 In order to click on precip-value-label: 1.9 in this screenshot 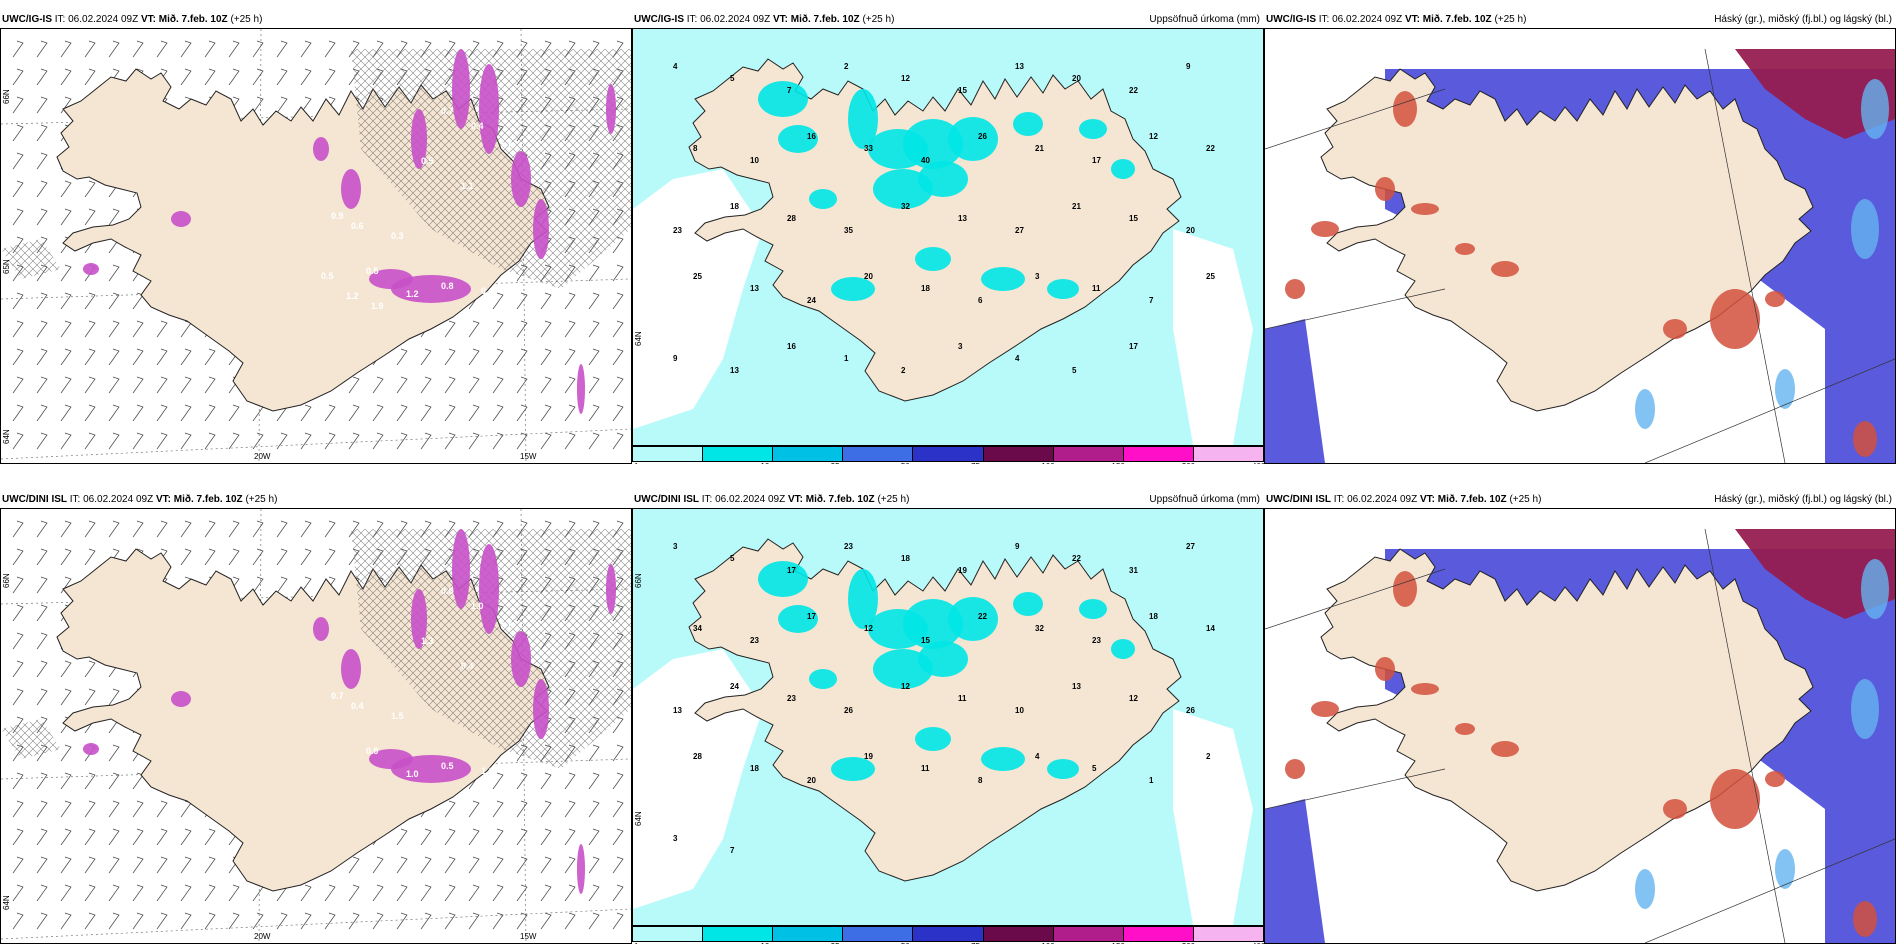, I will do `click(377, 306)`.